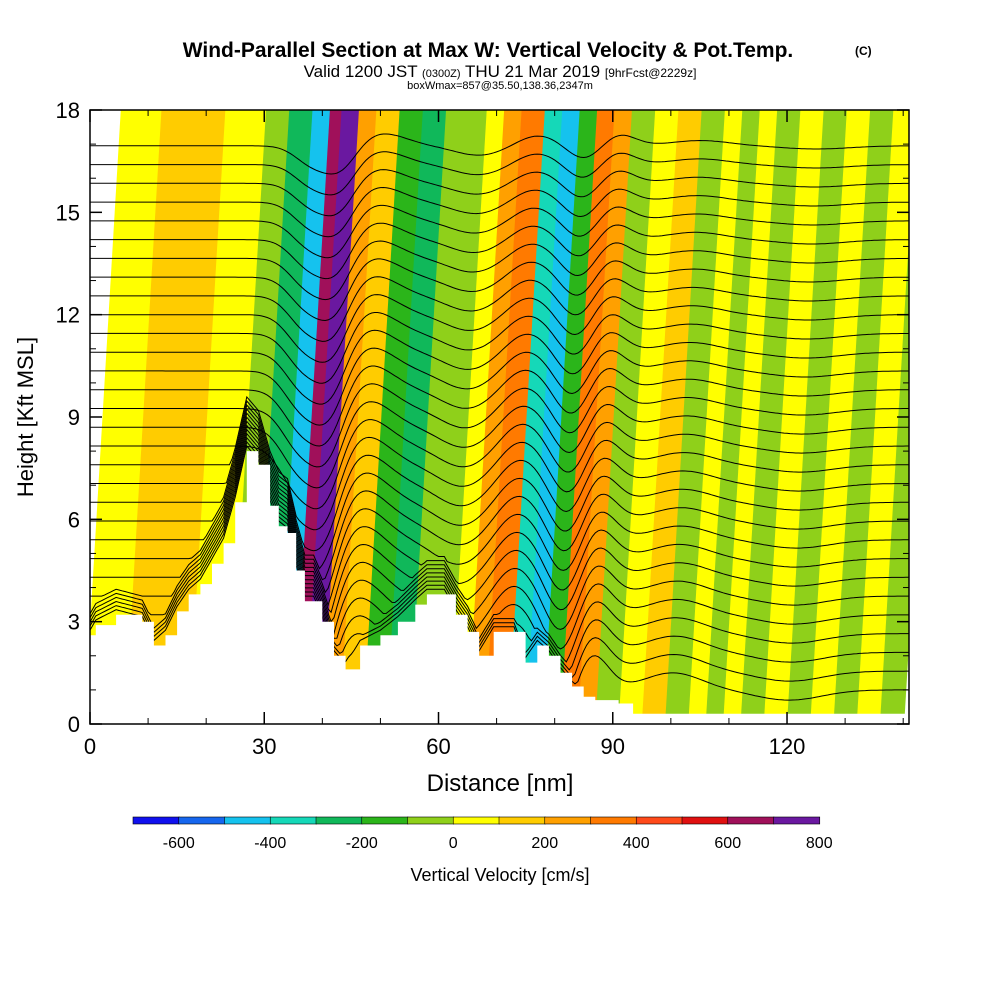 The width and height of the screenshot is (1000, 1000). What do you see at coordinates (25, 417) in the screenshot?
I see `y-axis-label: Height [Kft MSL]` at bounding box center [25, 417].